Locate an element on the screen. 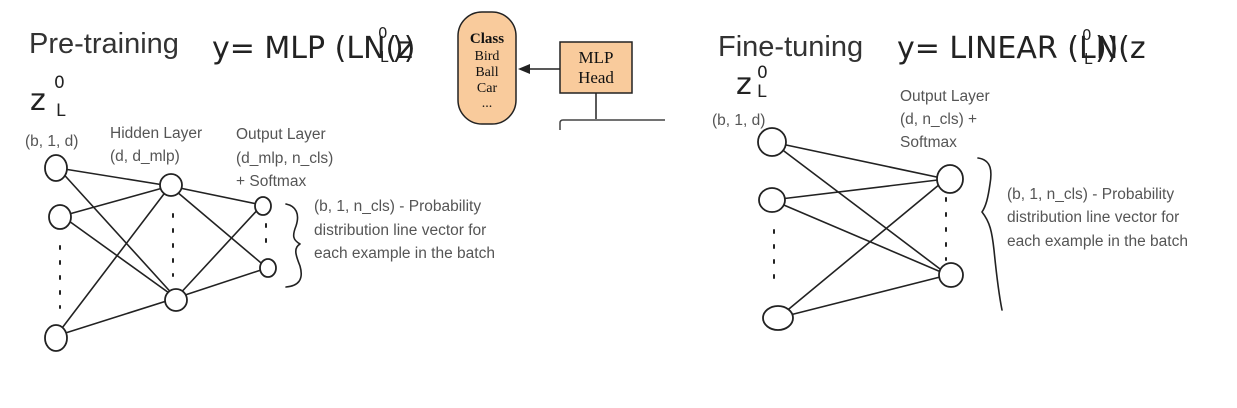  output-desc-line-3: each example in the batch is located at coordinates (404, 253).